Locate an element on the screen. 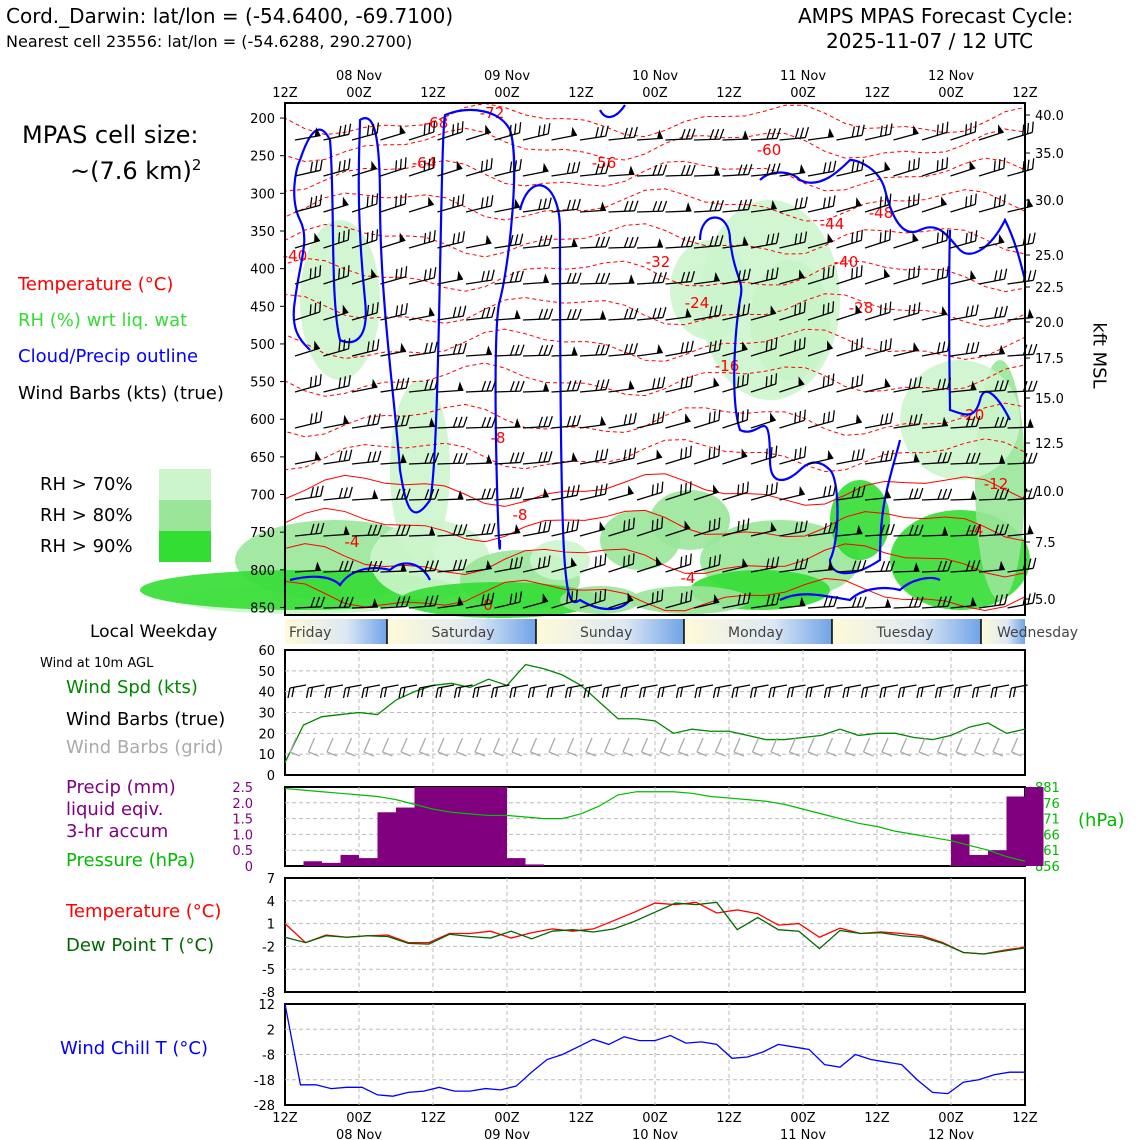  precip-bar is located at coordinates (479, 826).